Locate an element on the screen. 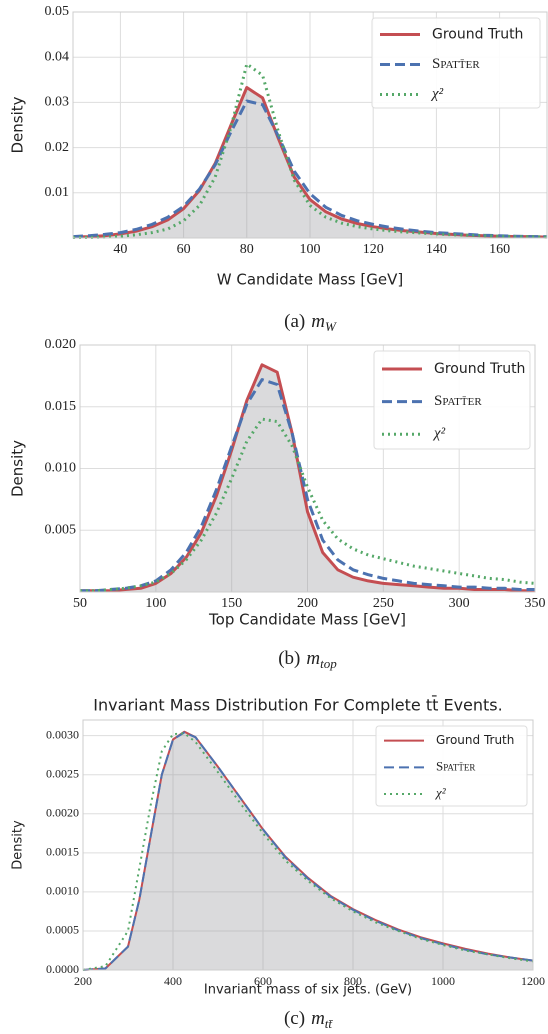  y-tick-label: 0.0010 is located at coordinates (62, 891).